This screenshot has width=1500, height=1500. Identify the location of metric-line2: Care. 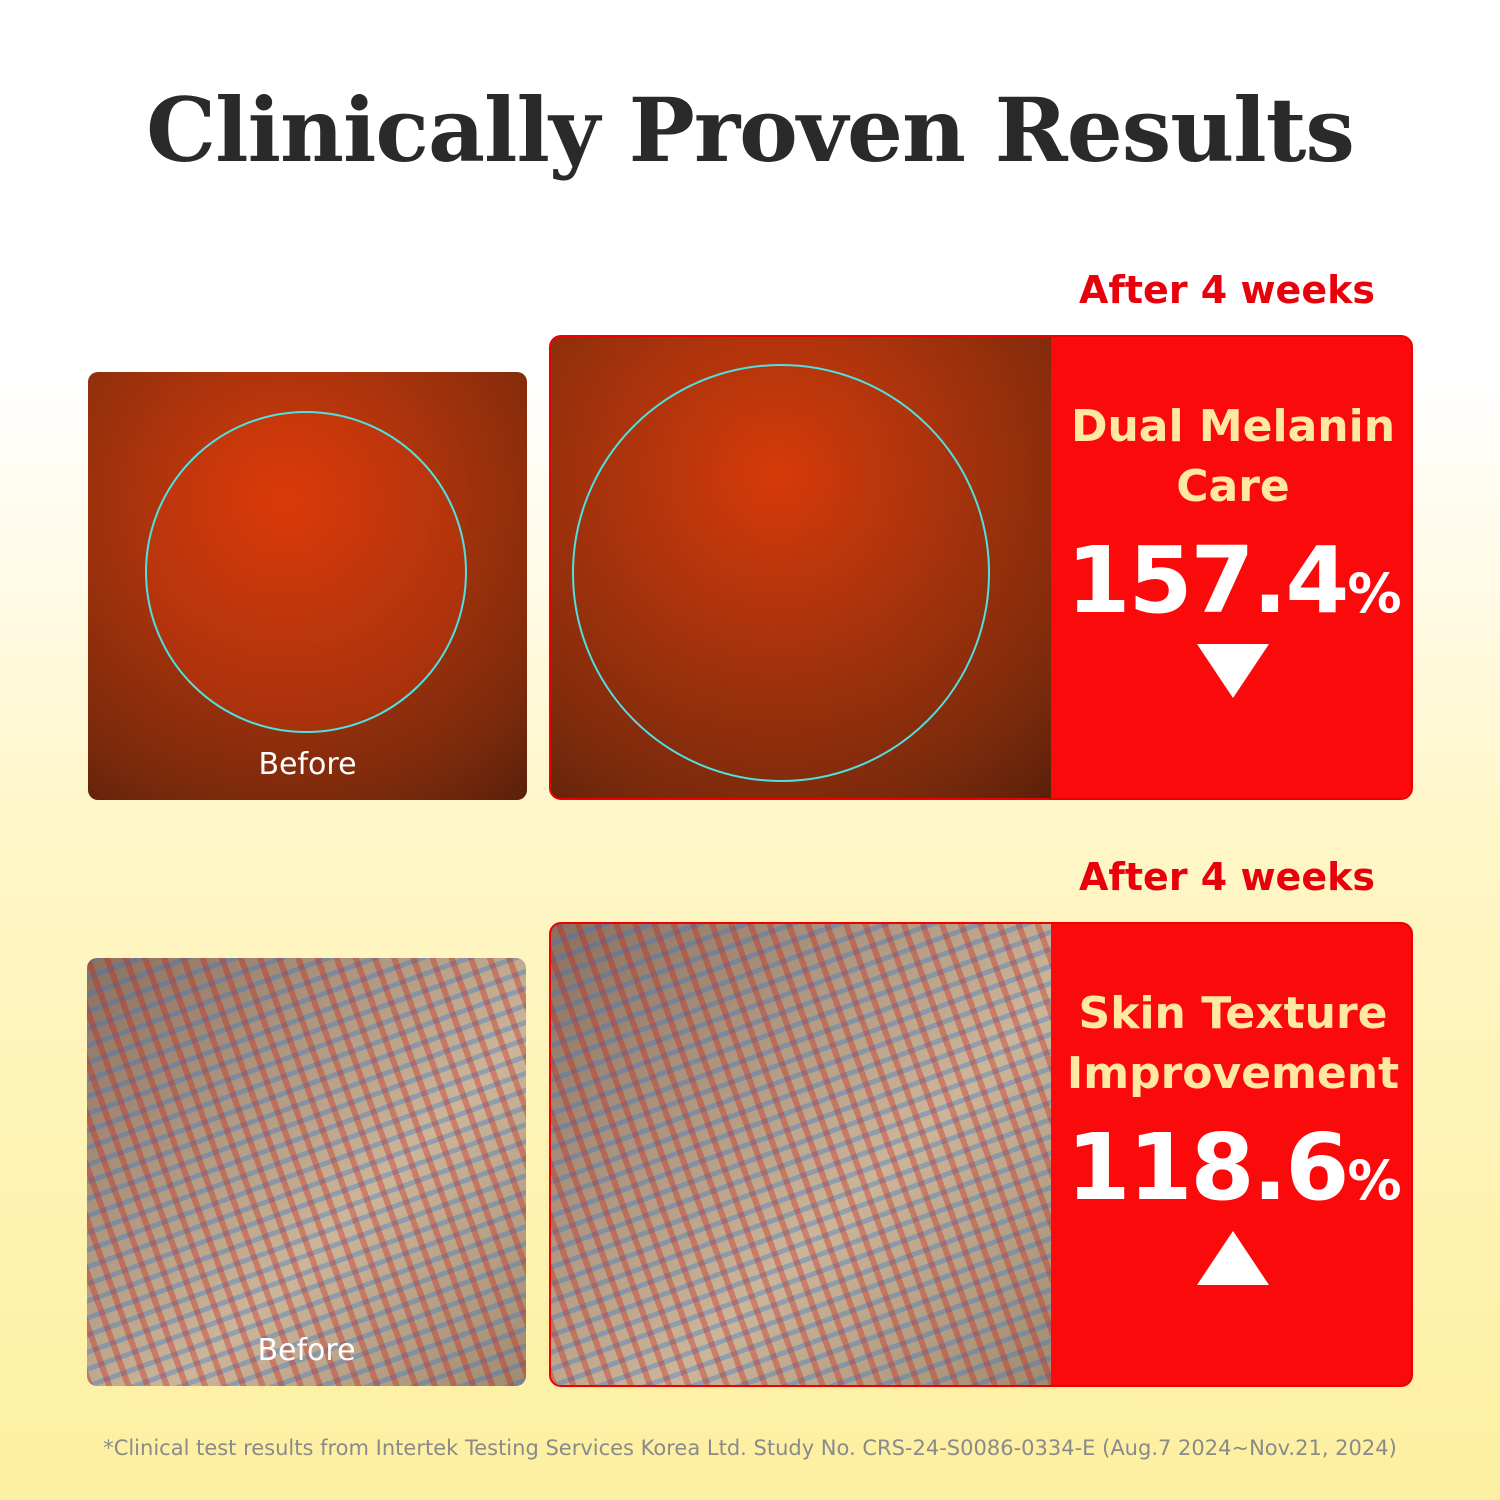
(1233, 486).